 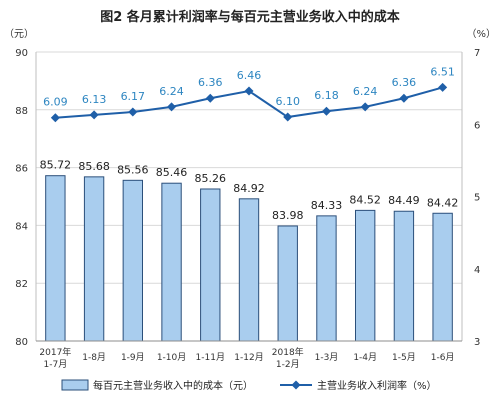 What do you see at coordinates (443, 357) in the screenshot?
I see `x-tick-label: 1-6月` at bounding box center [443, 357].